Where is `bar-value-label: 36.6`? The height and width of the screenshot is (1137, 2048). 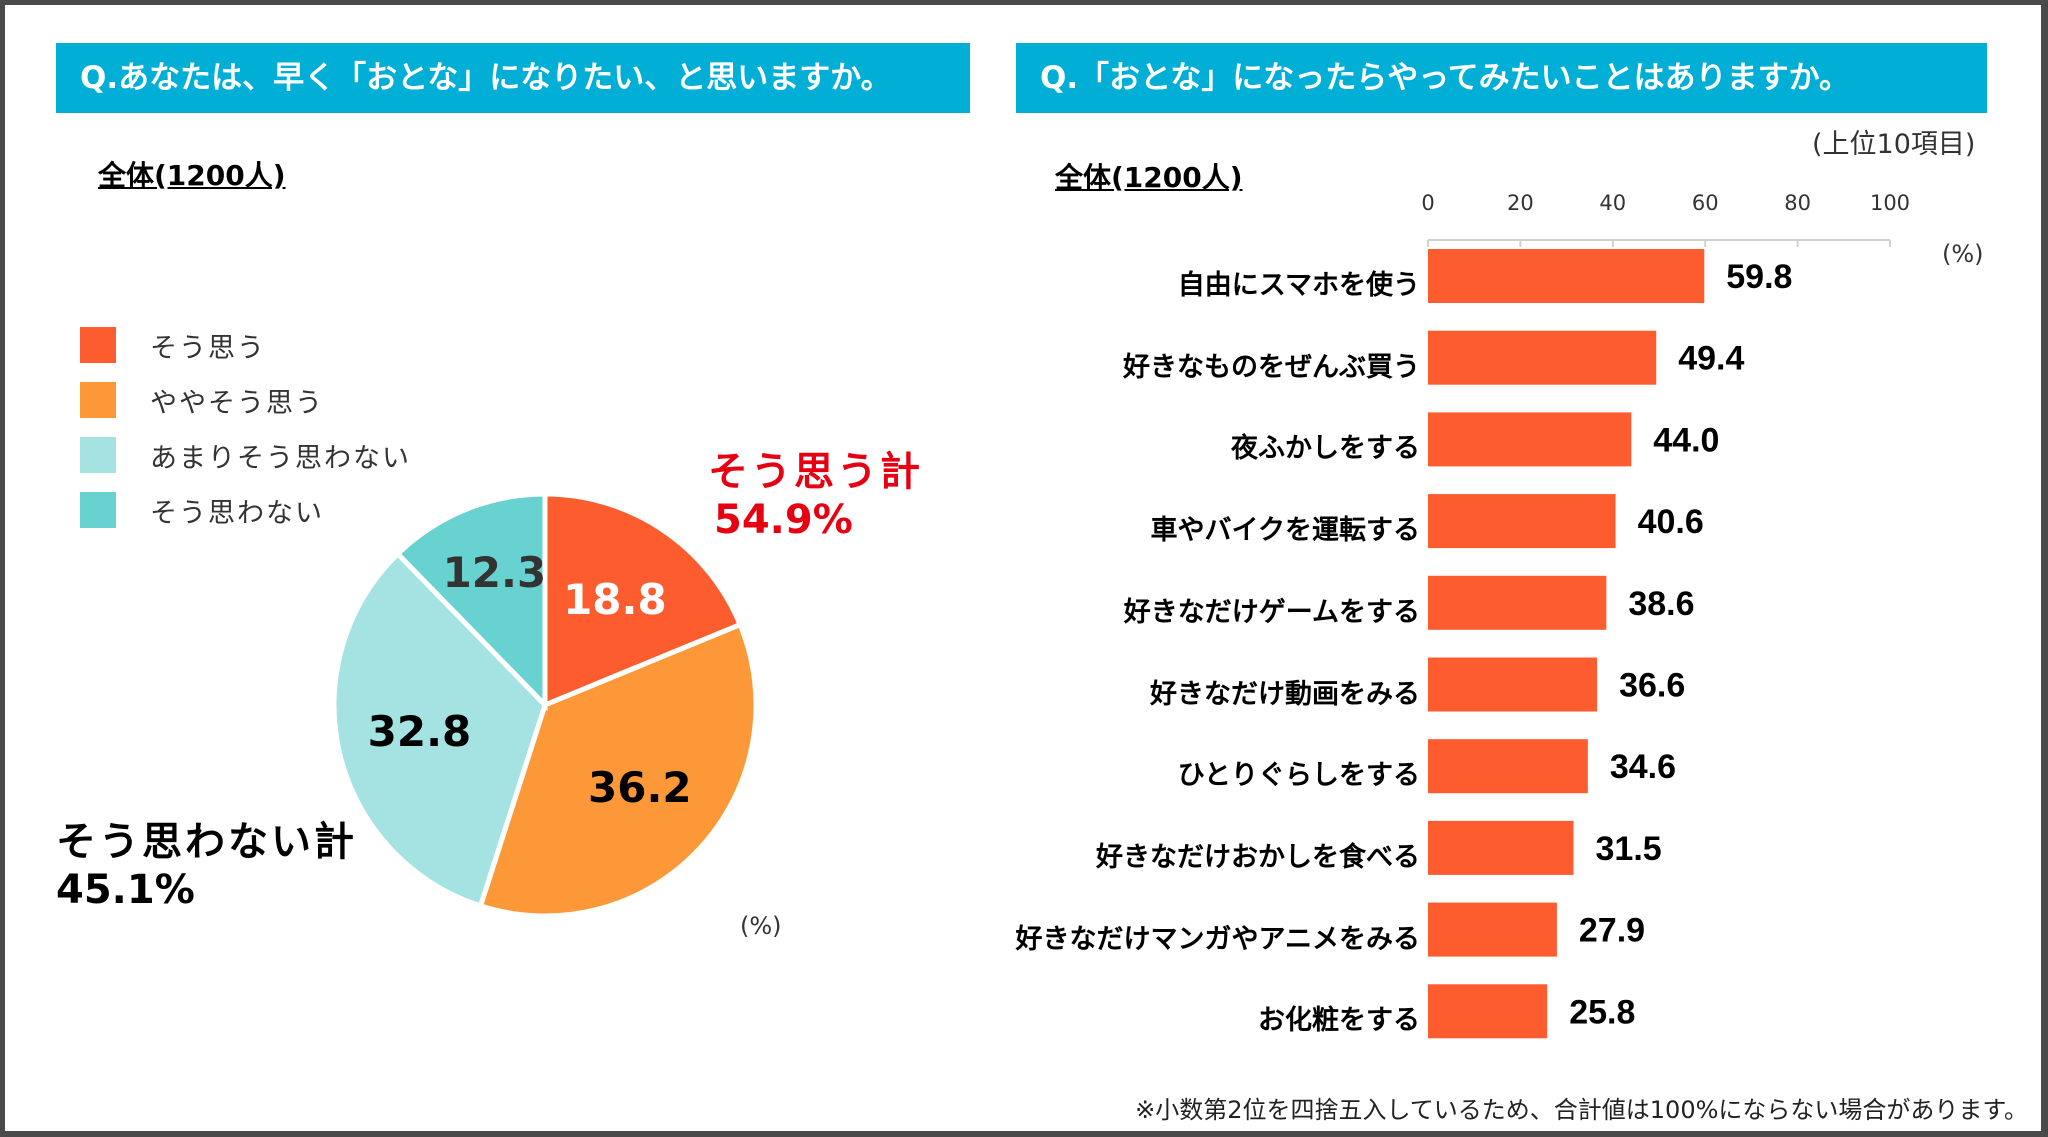 bar-value-label: 36.6 is located at coordinates (1652, 686).